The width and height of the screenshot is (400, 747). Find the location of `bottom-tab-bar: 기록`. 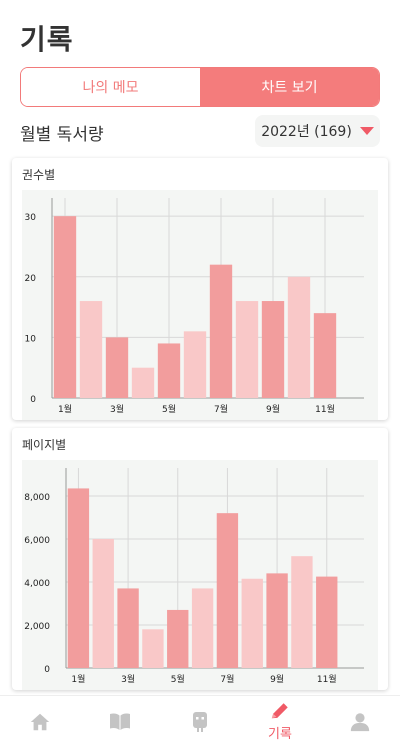

bottom-tab-bar: 기록 is located at coordinates (200, 721).